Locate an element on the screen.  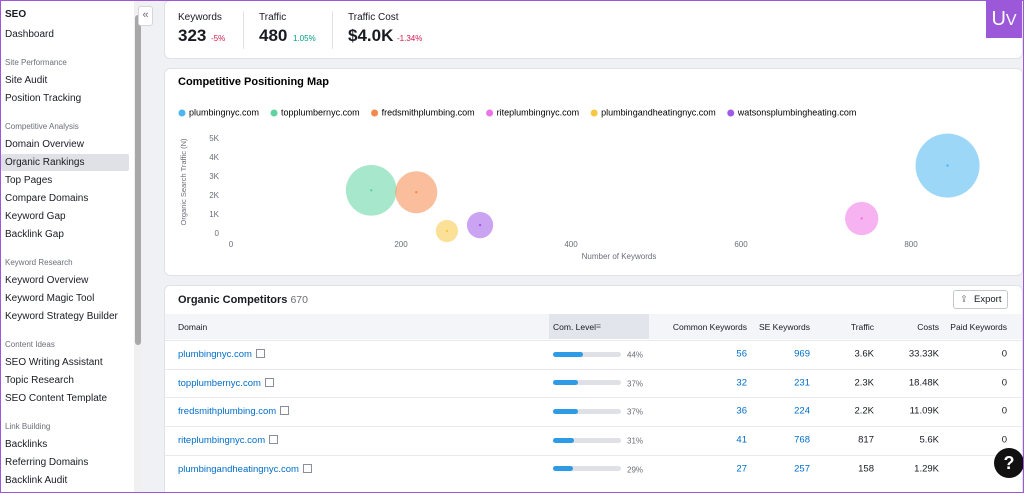
nav-item: Domain Overview is located at coordinates (44, 144).